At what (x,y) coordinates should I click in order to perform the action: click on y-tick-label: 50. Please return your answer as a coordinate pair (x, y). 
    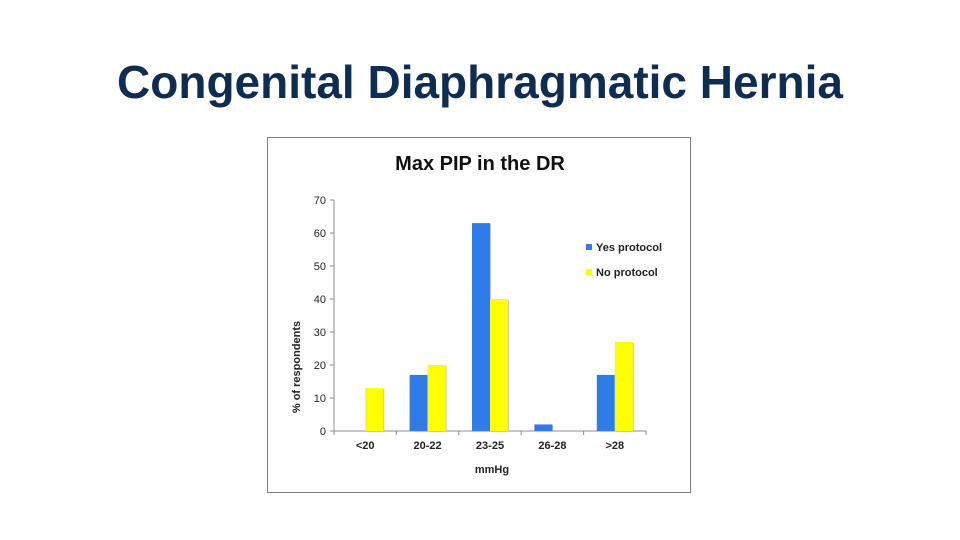
    Looking at the image, I should click on (320, 267).